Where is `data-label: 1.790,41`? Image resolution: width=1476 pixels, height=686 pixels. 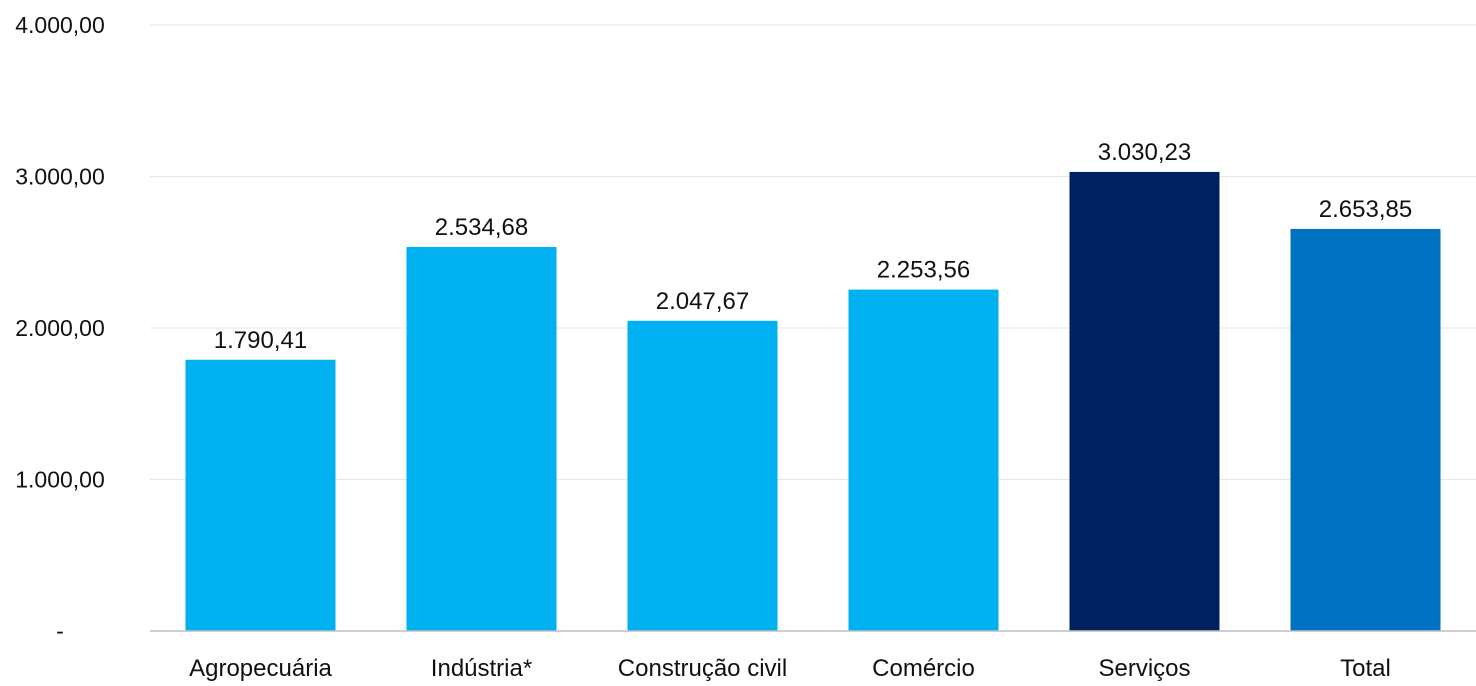 data-label: 1.790,41 is located at coordinates (260, 340).